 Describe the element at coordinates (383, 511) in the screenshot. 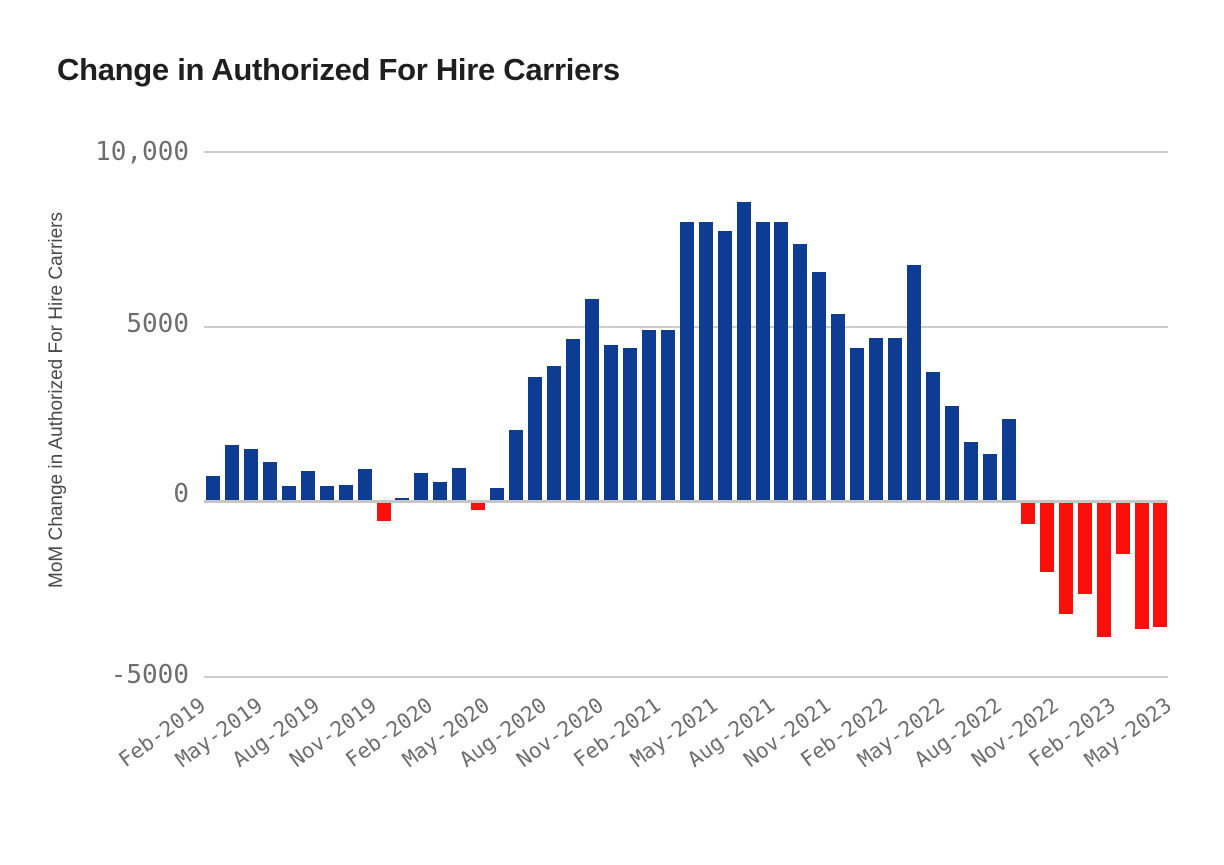

I see `bar-Dec-2019` at that location.